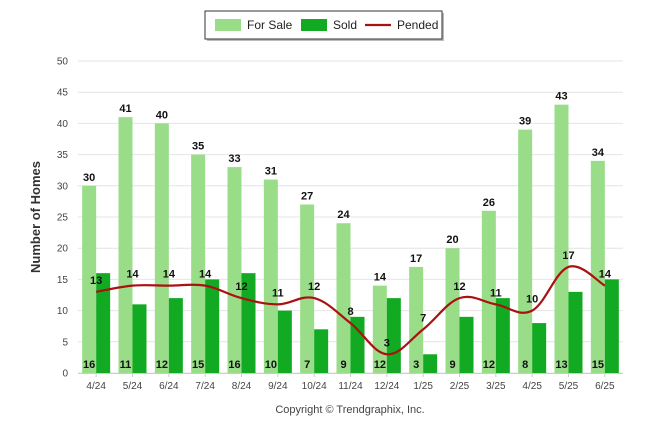  Describe the element at coordinates (416, 365) in the screenshot. I see `data-label-sold: 3` at that location.